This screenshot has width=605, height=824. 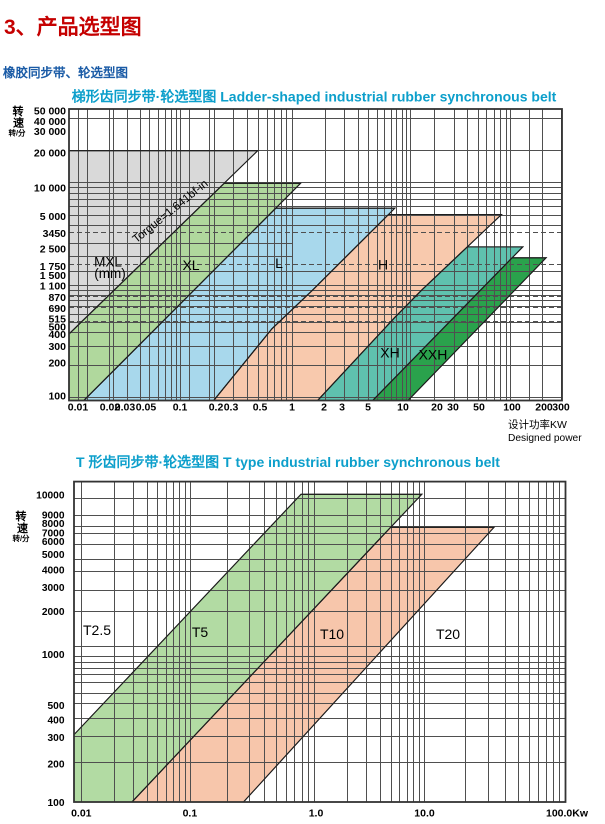 I want to click on svg-text: T20, so click(x=448, y=634).